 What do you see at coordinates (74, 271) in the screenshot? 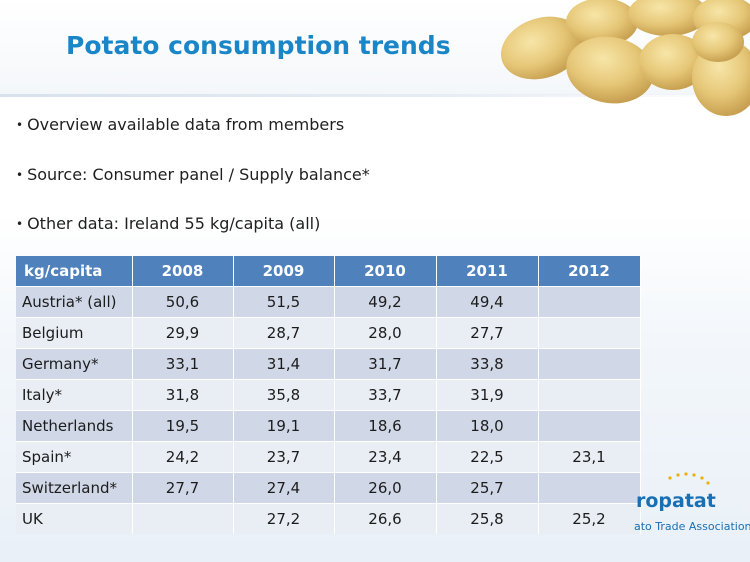
I see `column-header: kg/capita` at bounding box center [74, 271].